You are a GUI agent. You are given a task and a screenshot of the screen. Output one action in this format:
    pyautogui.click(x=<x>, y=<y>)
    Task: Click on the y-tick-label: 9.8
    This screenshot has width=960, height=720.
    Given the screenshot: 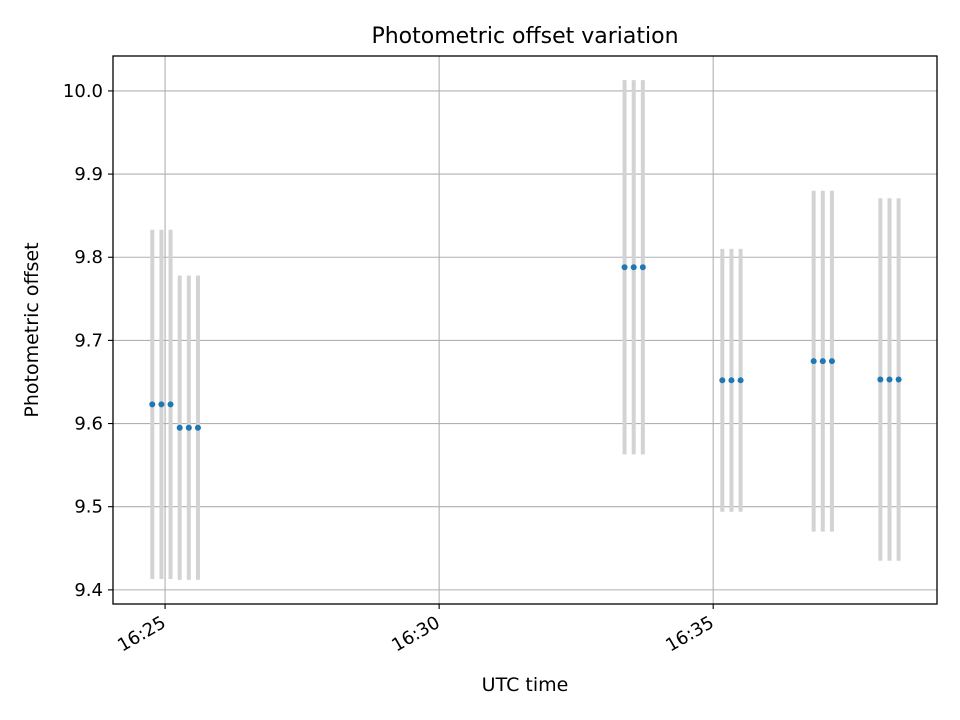 What is the action you would take?
    pyautogui.click(x=88, y=257)
    